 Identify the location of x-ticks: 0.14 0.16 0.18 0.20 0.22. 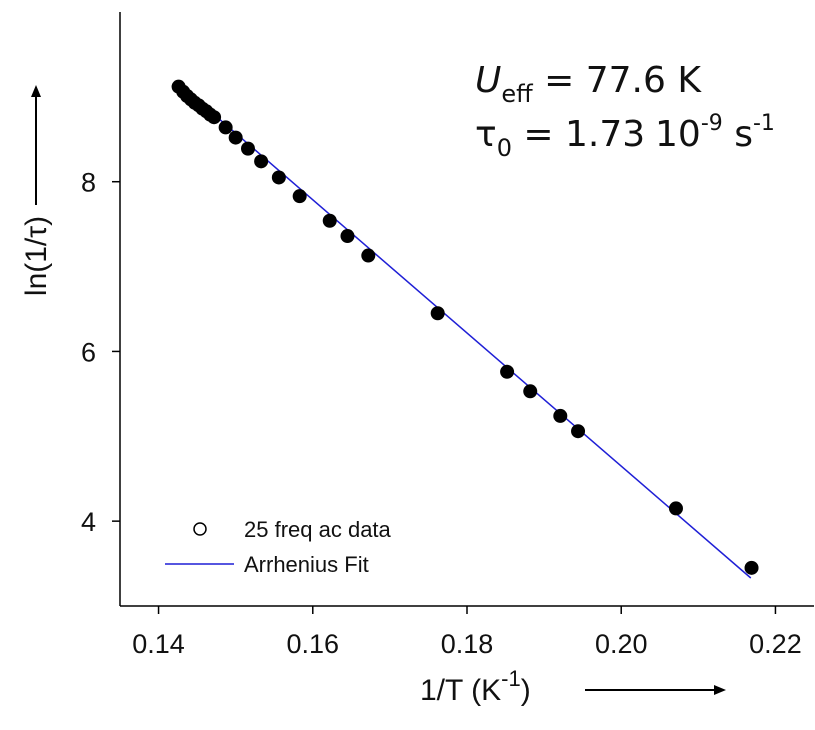
(467, 632).